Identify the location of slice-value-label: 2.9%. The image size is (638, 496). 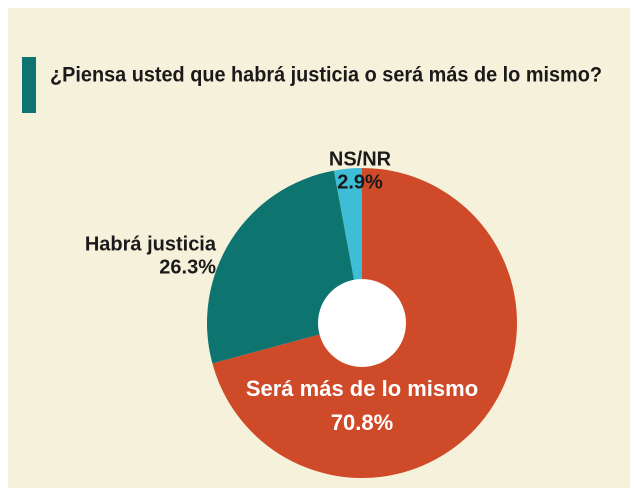
(360, 182).